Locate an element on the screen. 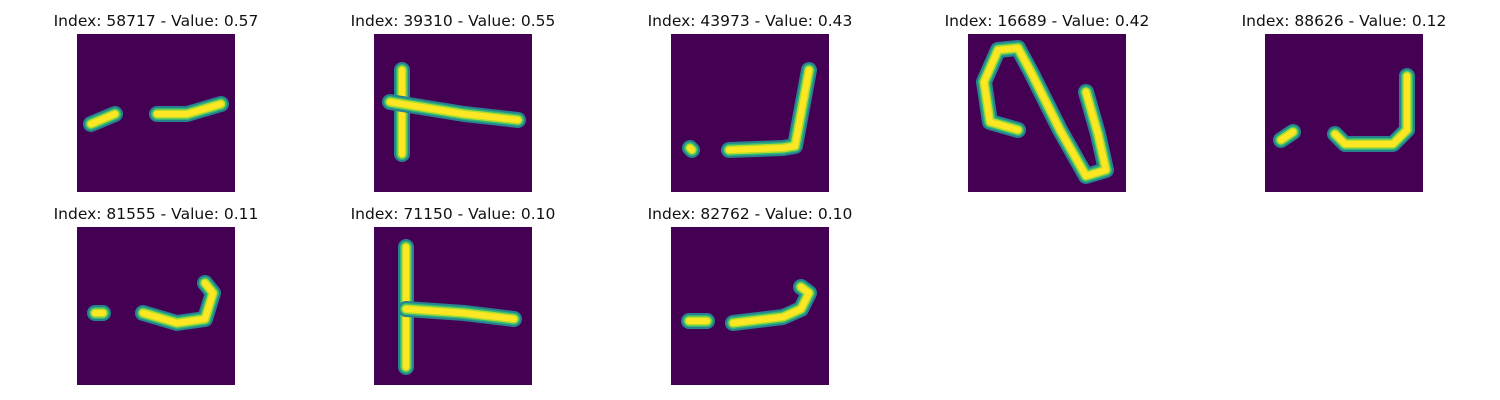 Image resolution: width=1500 pixels, height=400 pixels. panel-title: Index: 88626 - Value: 0.12 is located at coordinates (1344, 21).